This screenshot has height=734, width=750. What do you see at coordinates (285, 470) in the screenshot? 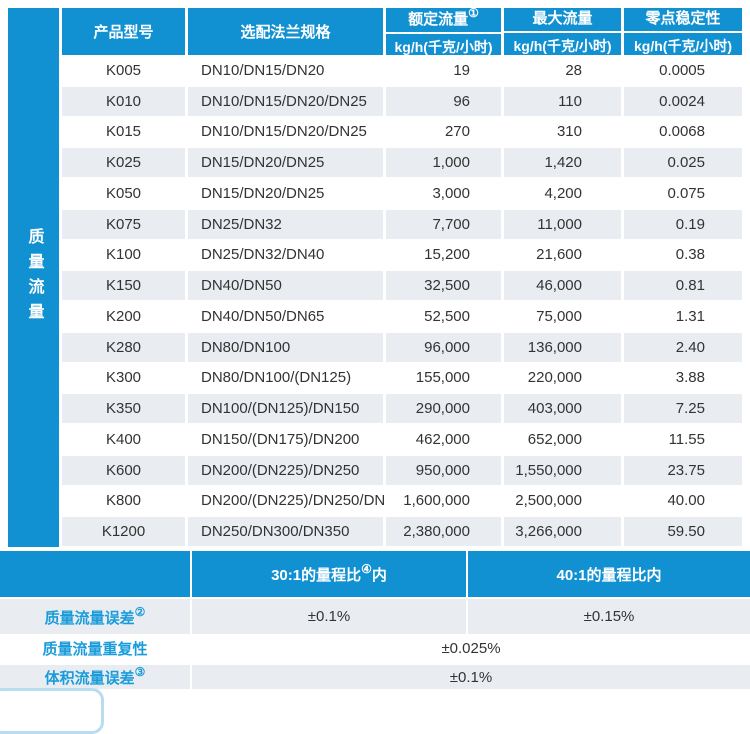
I see `flange-cell: DN200/(DN225)/DN250` at bounding box center [285, 470].